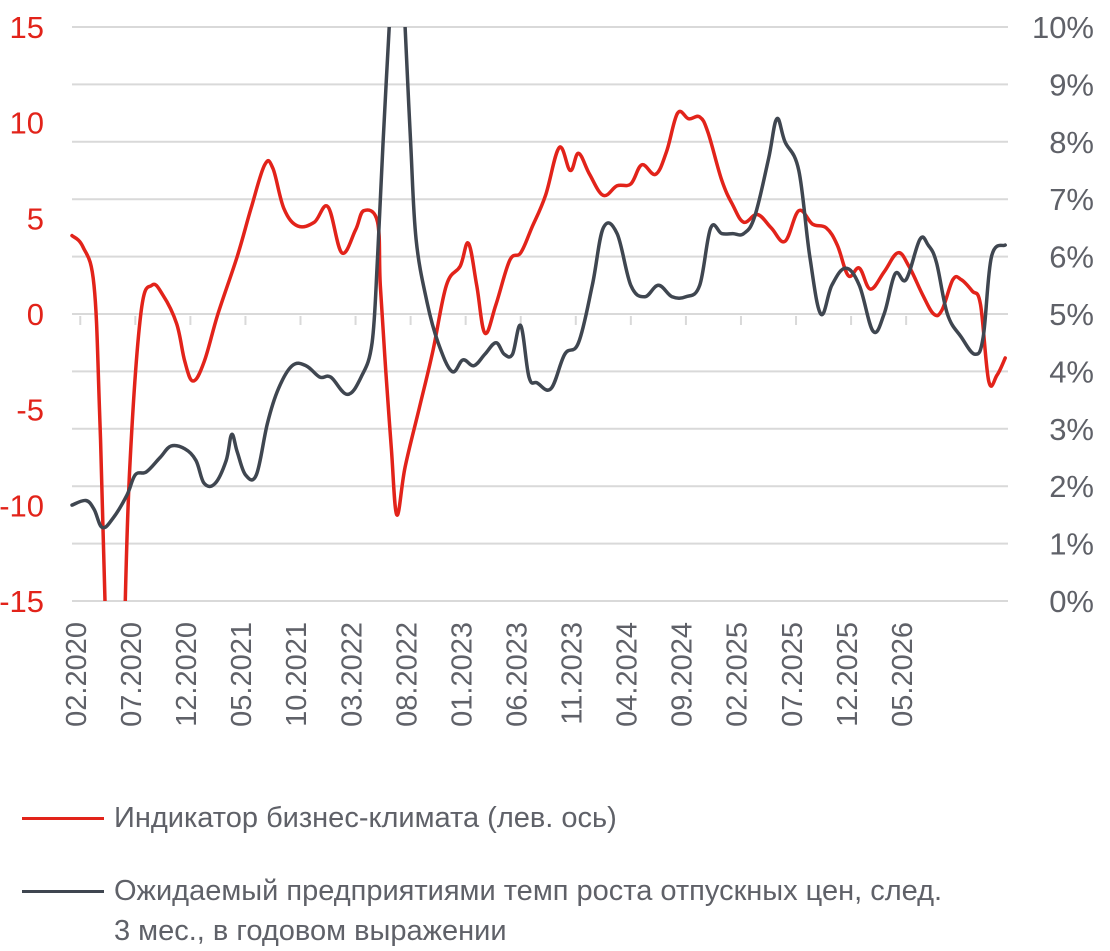 This screenshot has width=1110, height=951. What do you see at coordinates (35, 314) in the screenshot?
I see `left-axis-tick-label: 0` at bounding box center [35, 314].